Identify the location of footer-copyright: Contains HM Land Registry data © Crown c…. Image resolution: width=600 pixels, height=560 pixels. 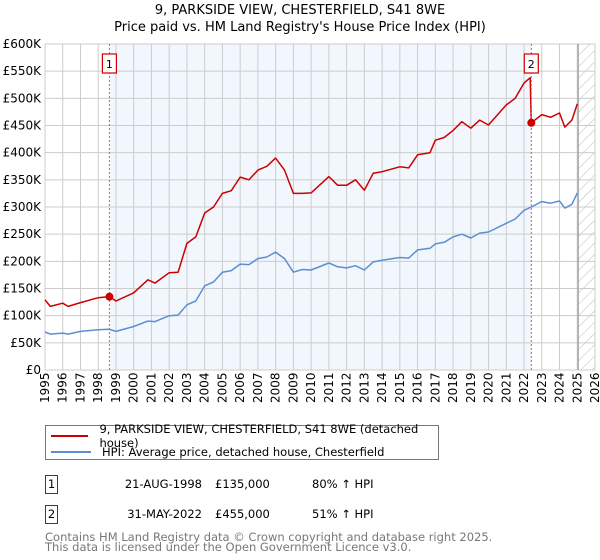
(269, 537).